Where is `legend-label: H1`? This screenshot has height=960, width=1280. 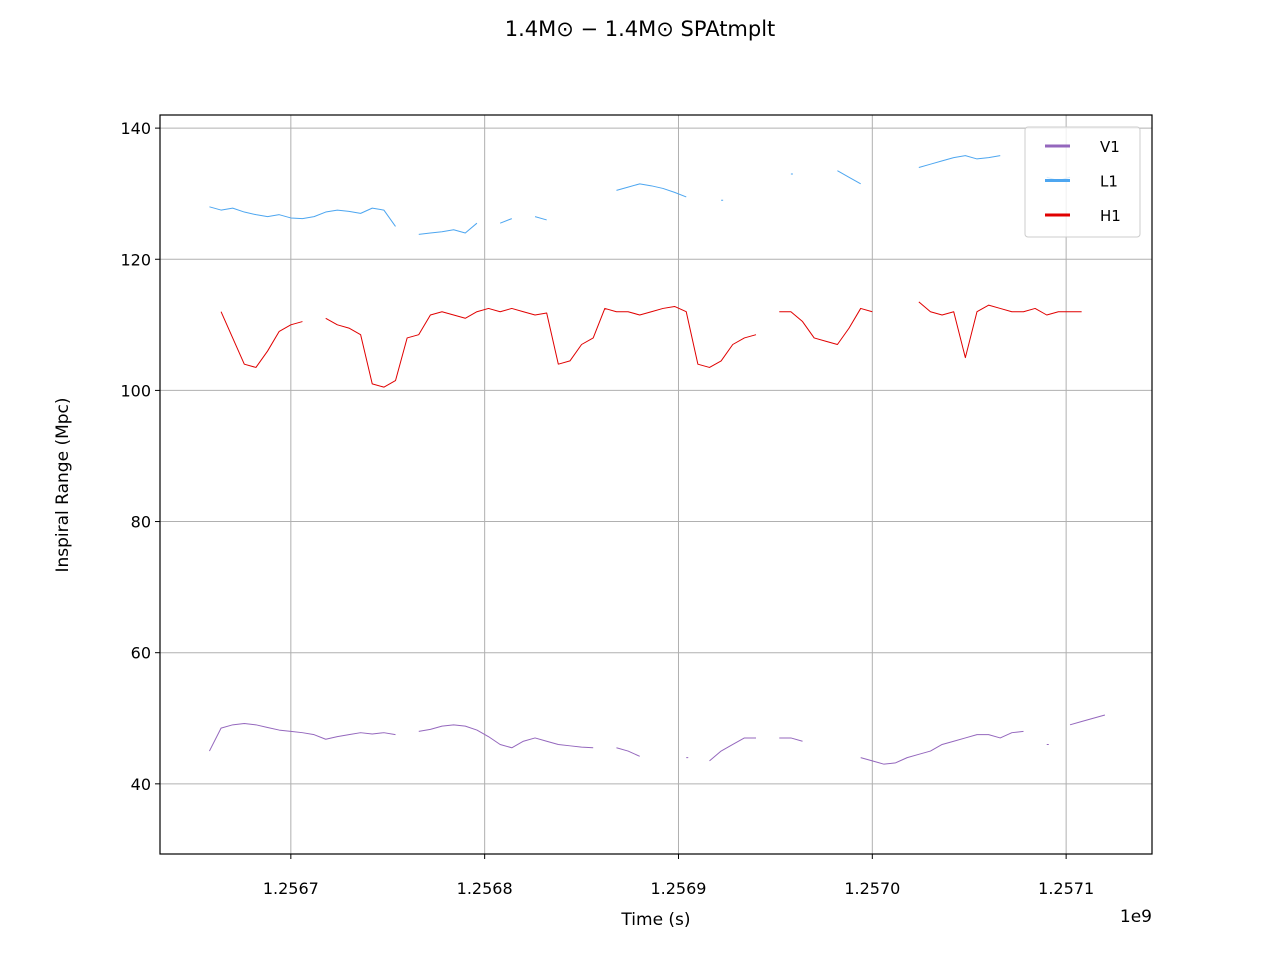
legend-label: H1 is located at coordinates (1110, 216).